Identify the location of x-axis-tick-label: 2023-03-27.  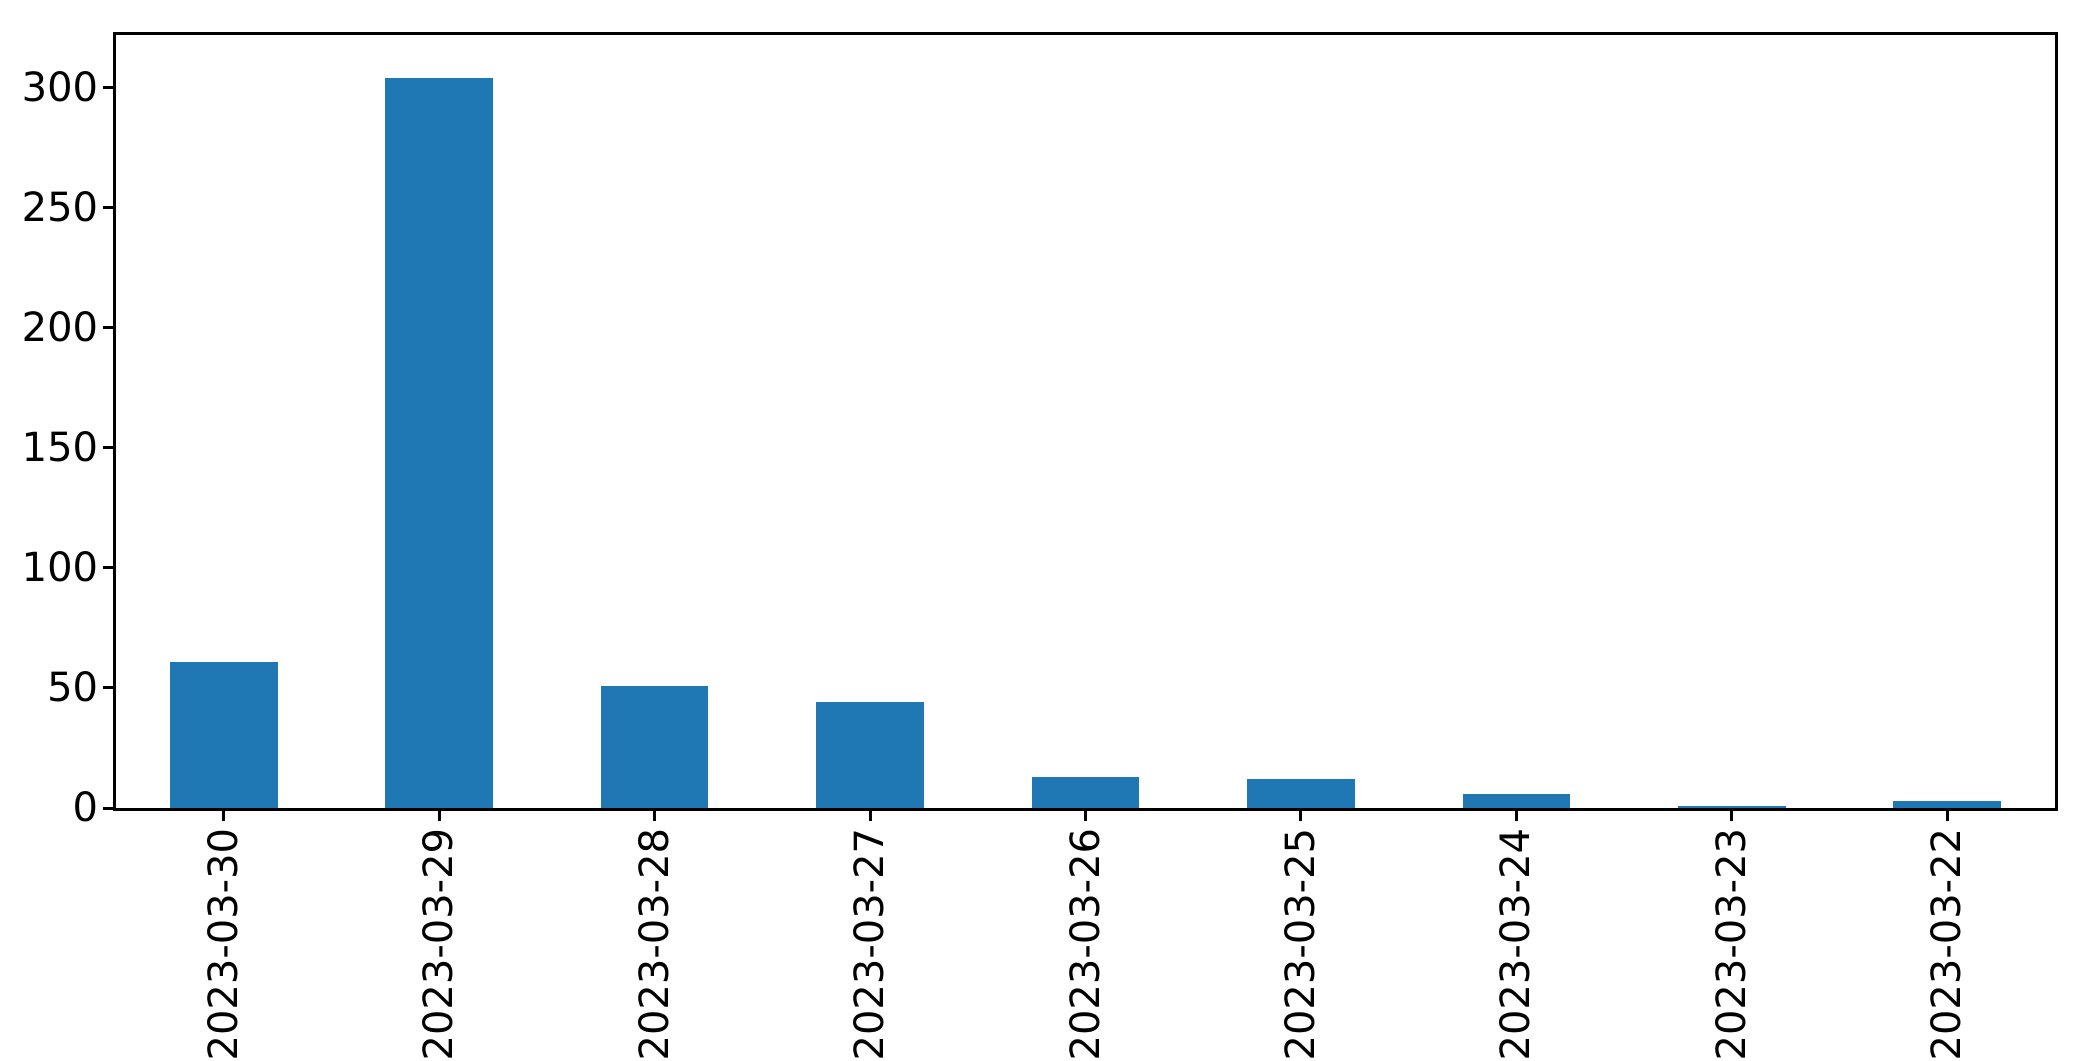
(870, 944).